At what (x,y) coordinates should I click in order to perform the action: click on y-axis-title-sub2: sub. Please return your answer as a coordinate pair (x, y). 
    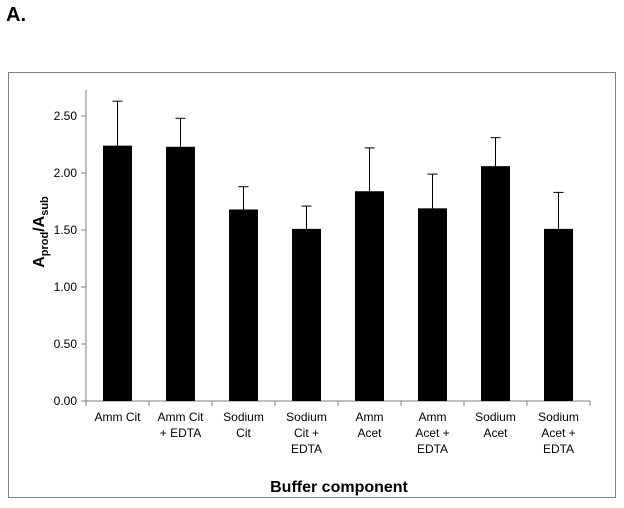
    Looking at the image, I should click on (45, 206).